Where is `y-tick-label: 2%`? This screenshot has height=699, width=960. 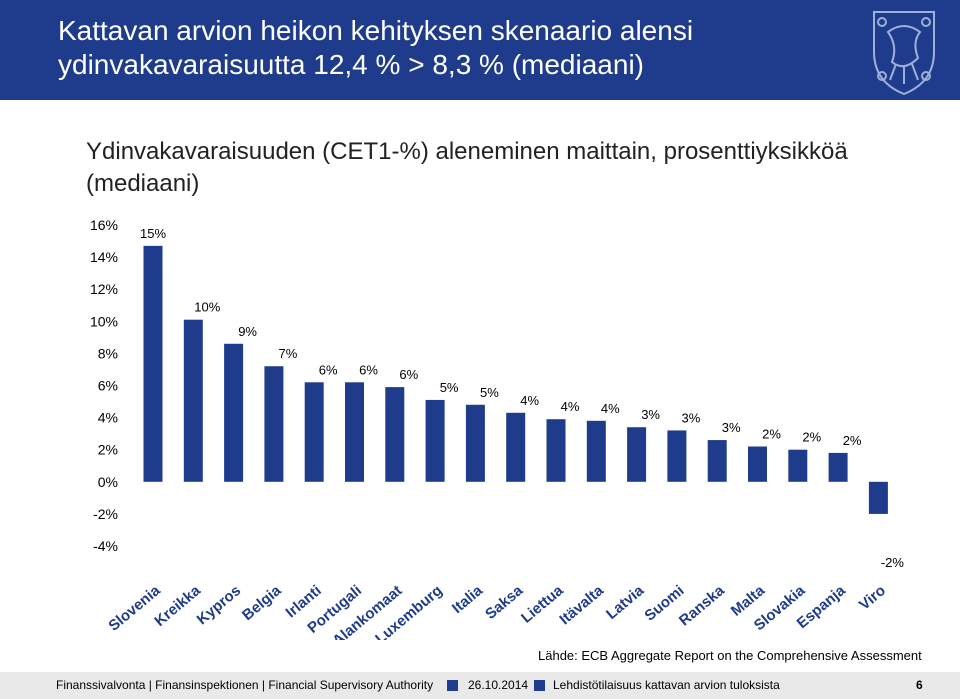
y-tick-label: 2% is located at coordinates (108, 450).